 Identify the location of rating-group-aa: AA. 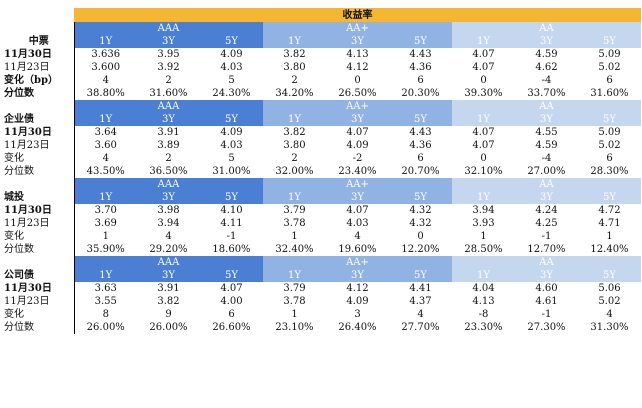
(546, 262).